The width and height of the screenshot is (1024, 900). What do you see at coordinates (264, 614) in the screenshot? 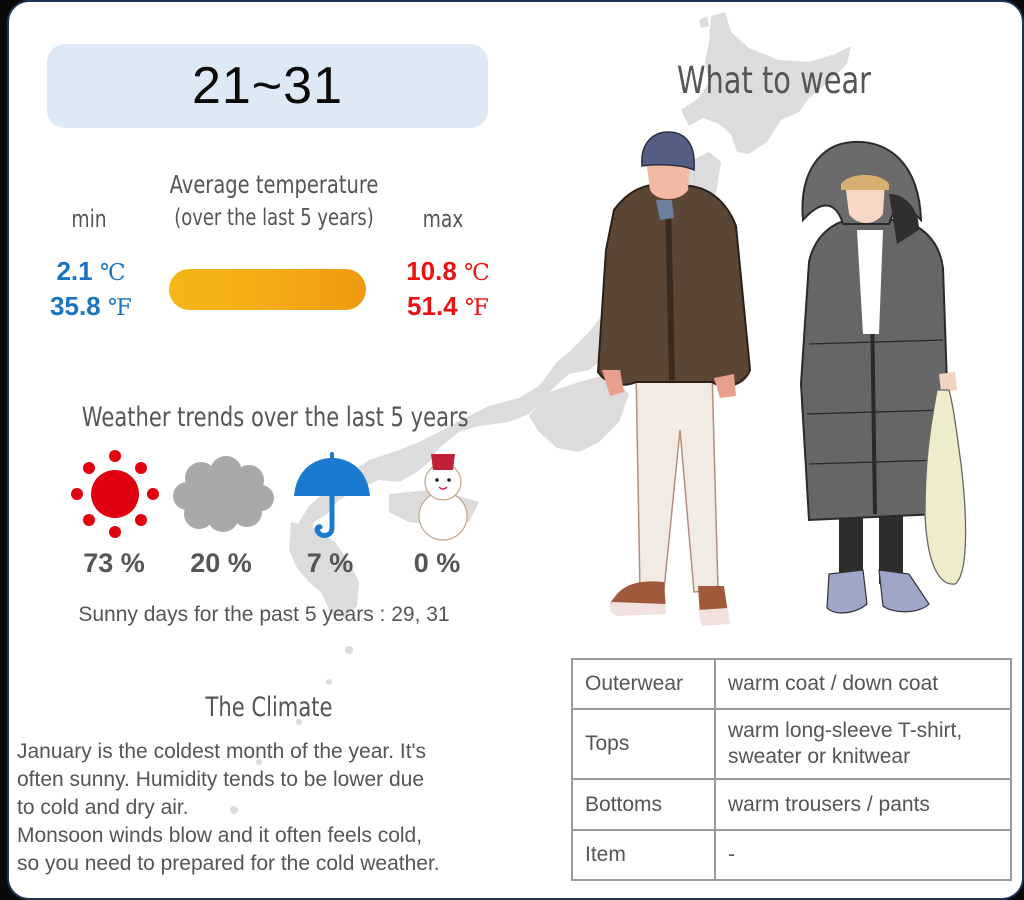
I see `sunny-days-text: Sunny days for the past 5 years : 29, 31` at bounding box center [264, 614].